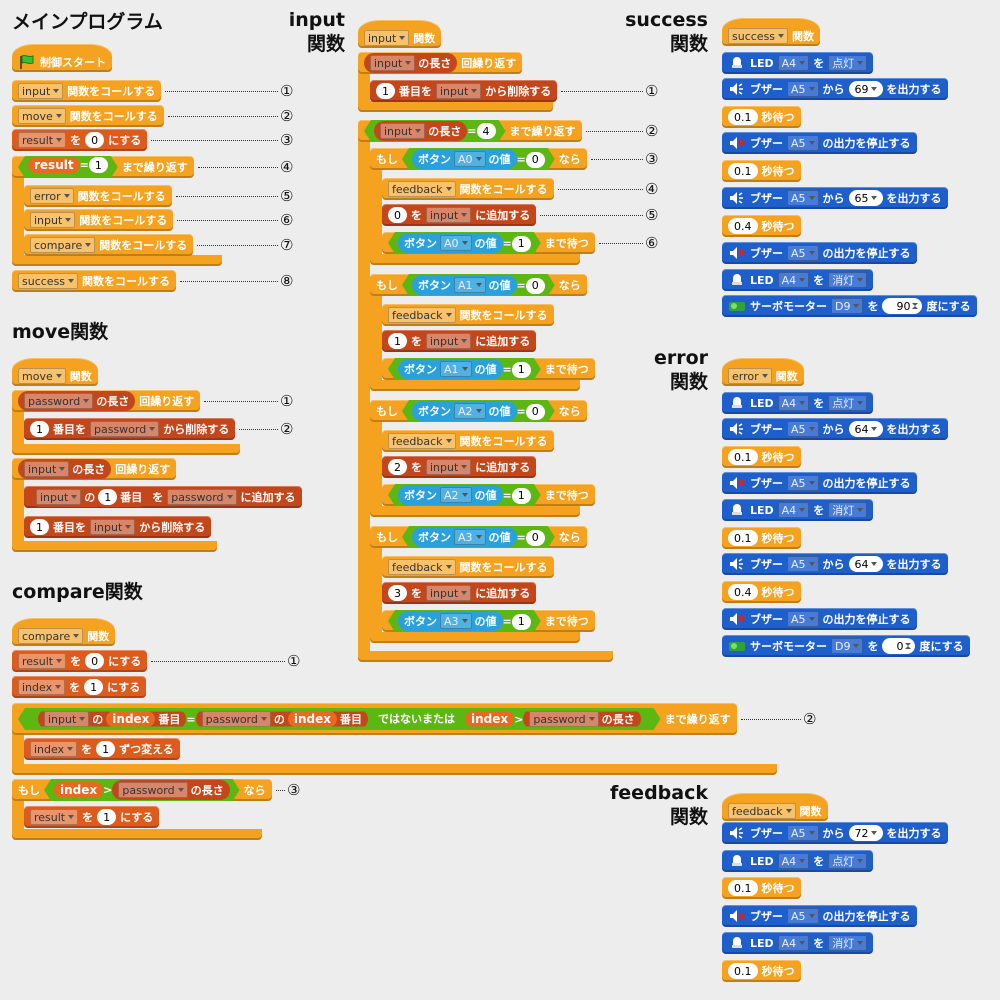 This screenshot has width=1000, height=1000. I want to click on boolean: ボタン A2 の値 = 0, so click(478, 411).